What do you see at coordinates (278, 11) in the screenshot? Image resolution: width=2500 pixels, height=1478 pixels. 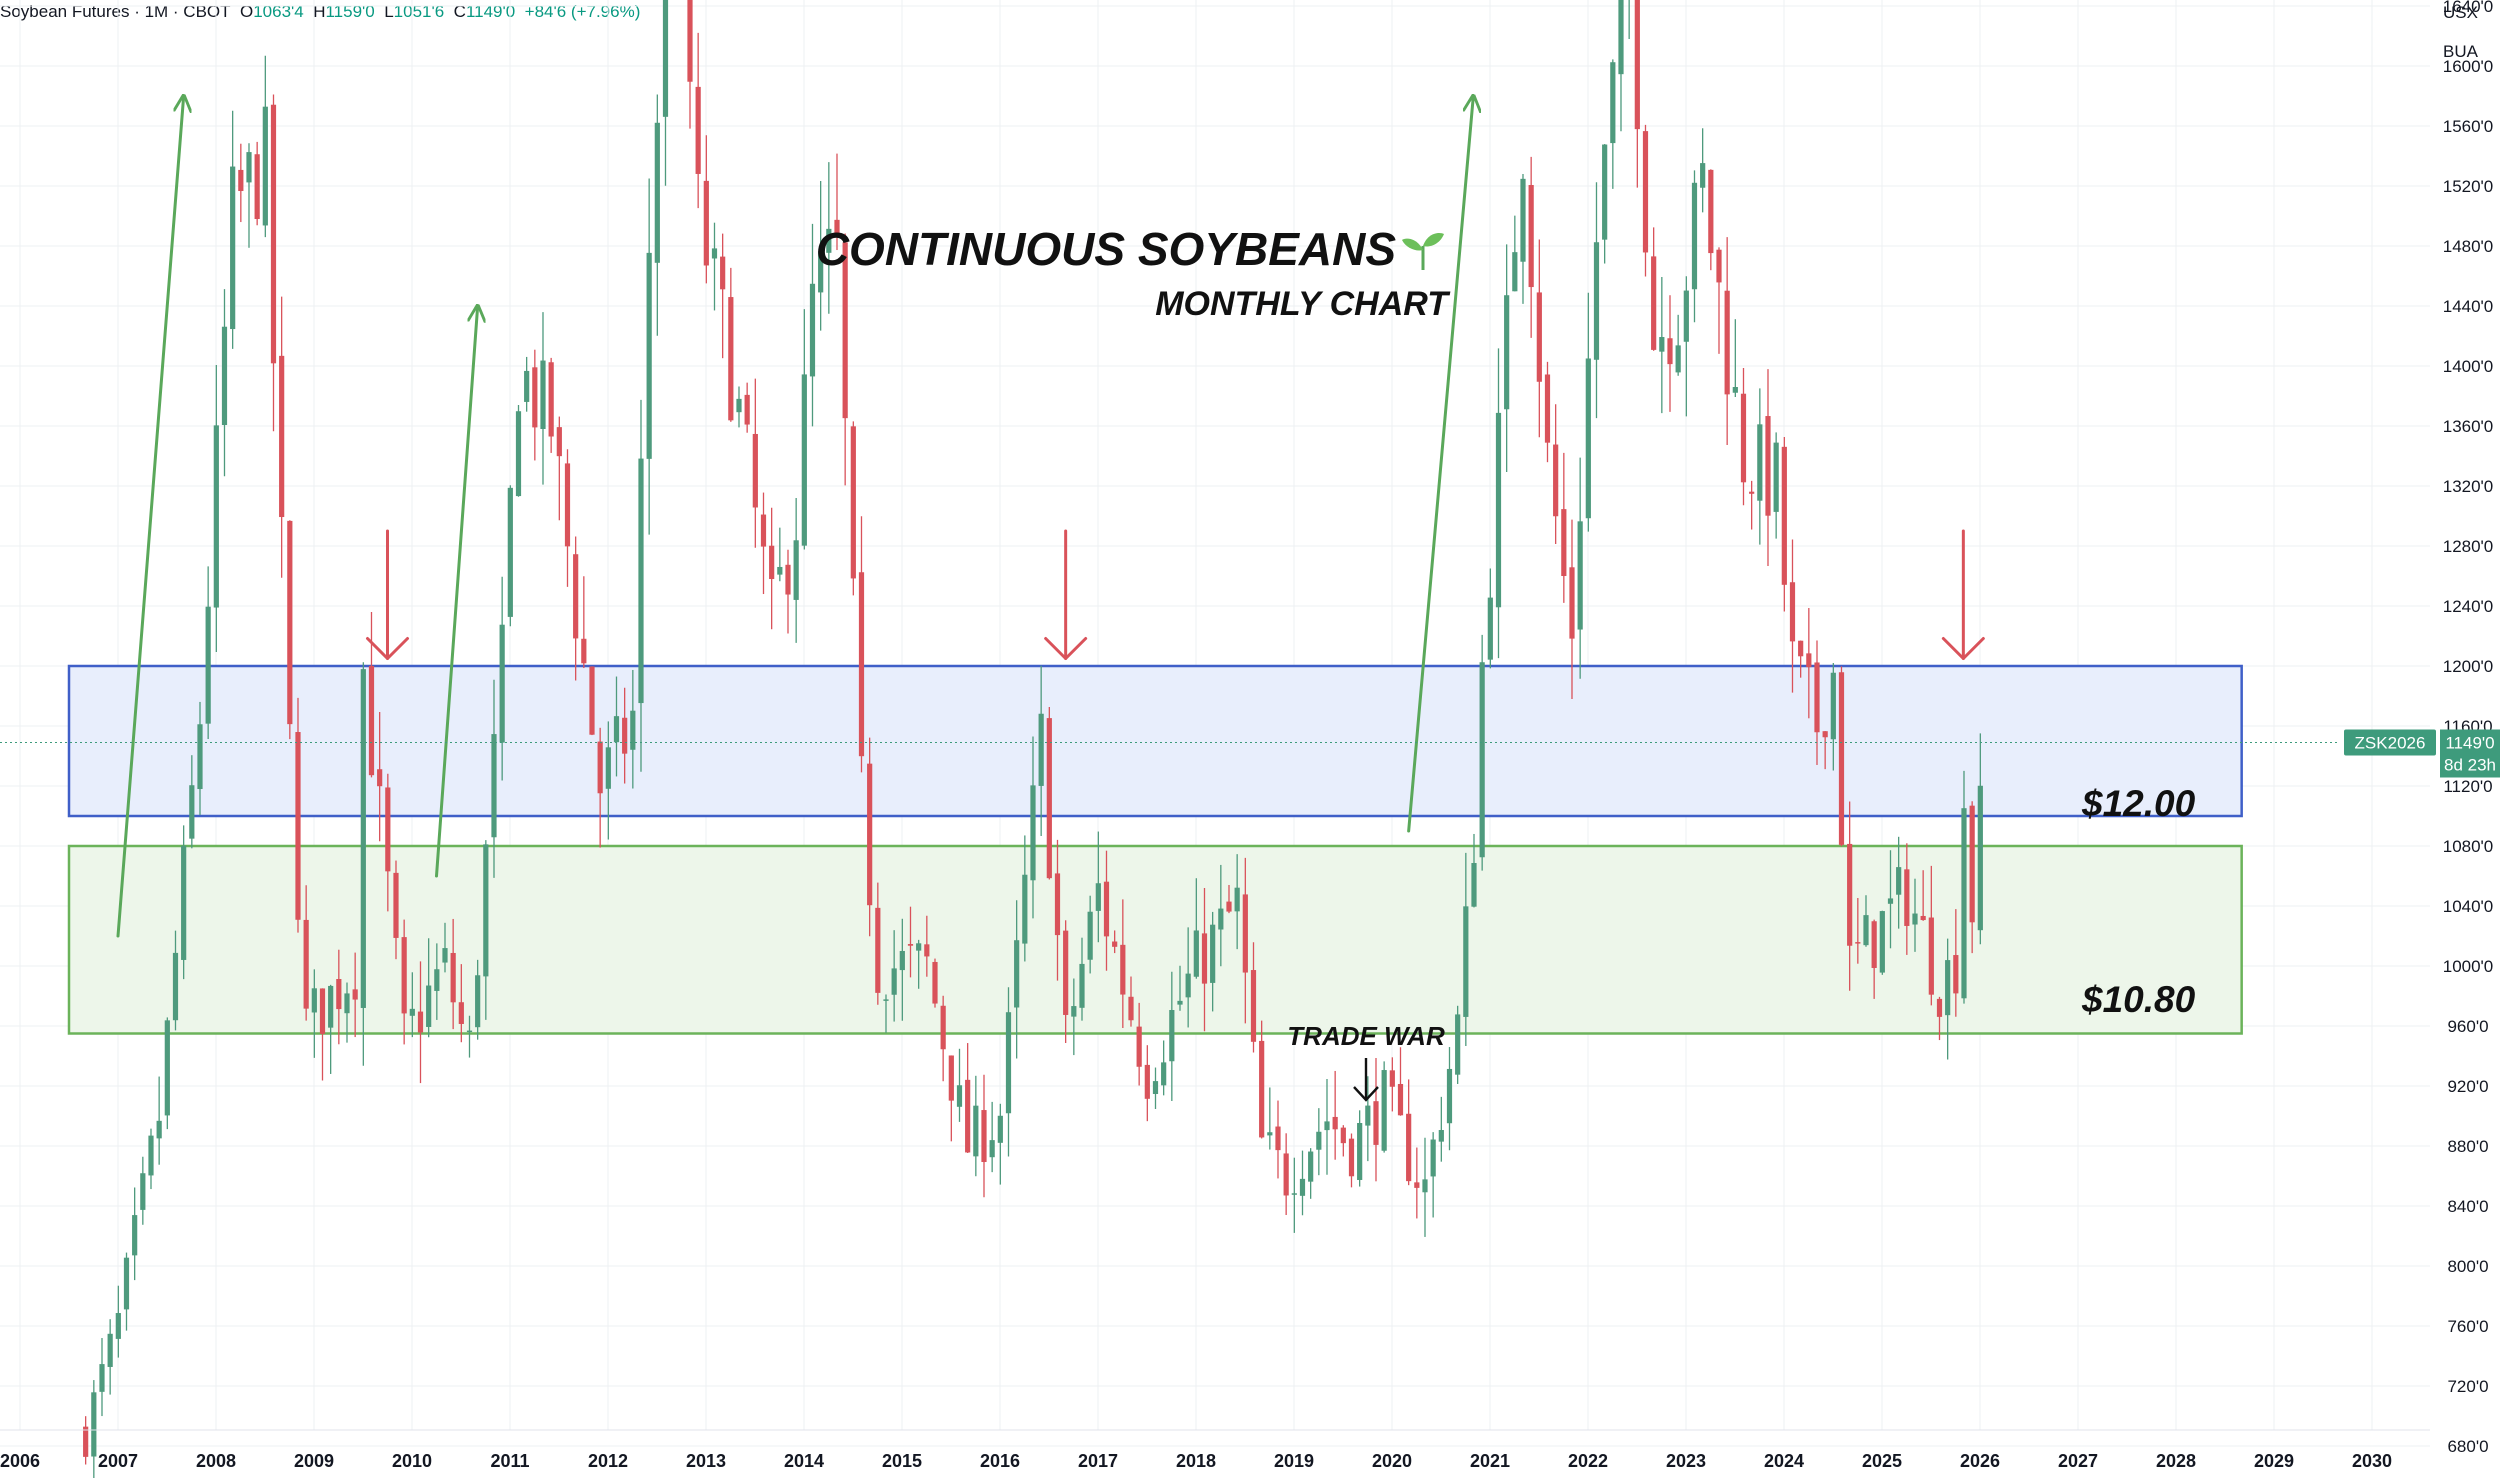 I see `open-value: 1063'4` at bounding box center [278, 11].